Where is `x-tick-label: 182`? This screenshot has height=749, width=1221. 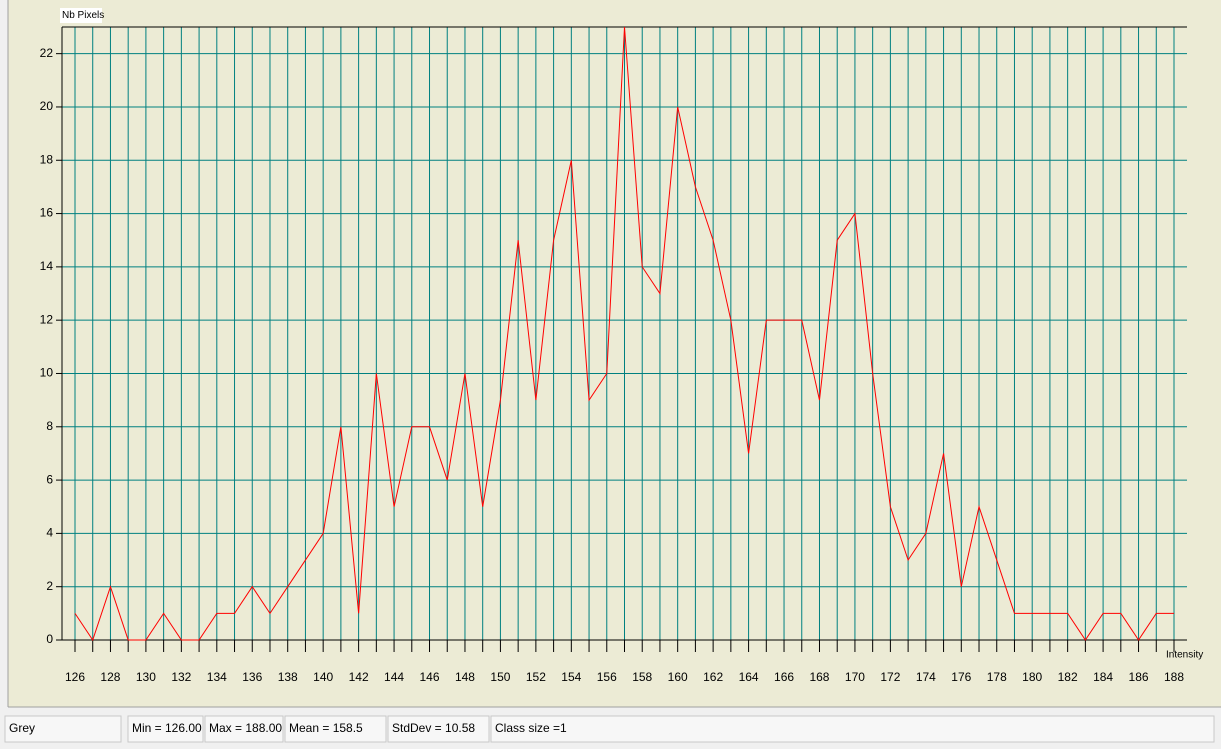
x-tick-label: 182 is located at coordinates (1068, 677).